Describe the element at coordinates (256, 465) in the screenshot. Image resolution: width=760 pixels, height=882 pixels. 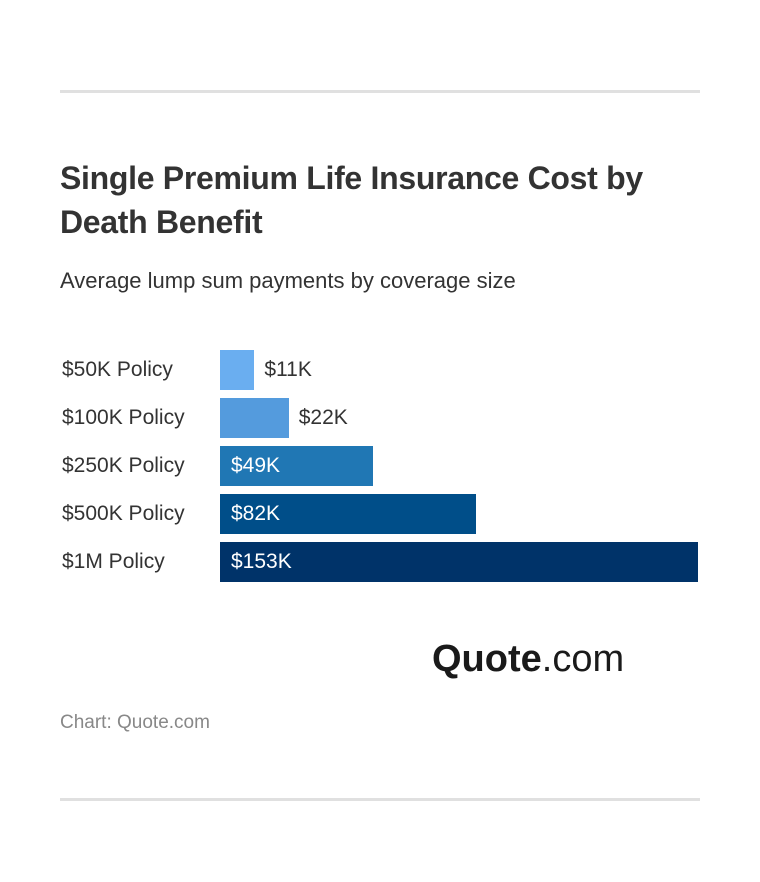
I see `value-label: $49K` at that location.